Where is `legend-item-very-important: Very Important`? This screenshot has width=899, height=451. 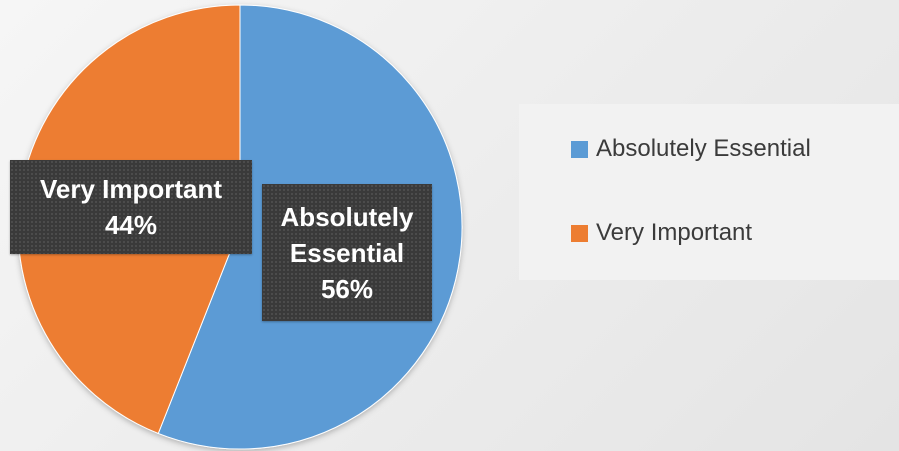 legend-item-very-important: Very Important is located at coordinates (735, 233).